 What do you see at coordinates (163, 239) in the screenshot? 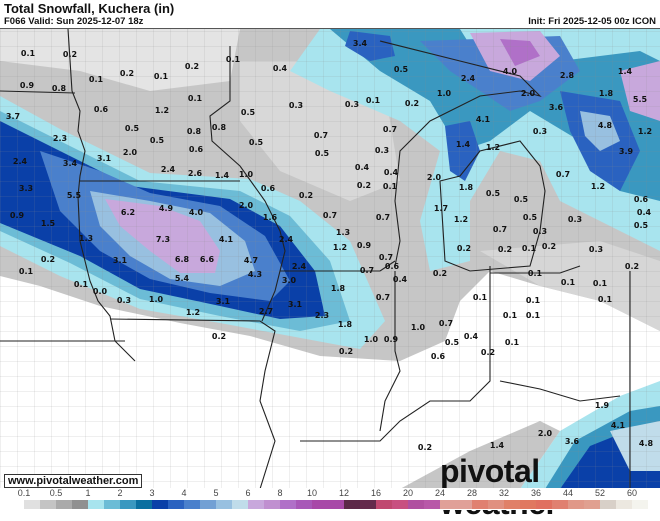
I see `snowfall-value-label: 7.3` at bounding box center [163, 239].